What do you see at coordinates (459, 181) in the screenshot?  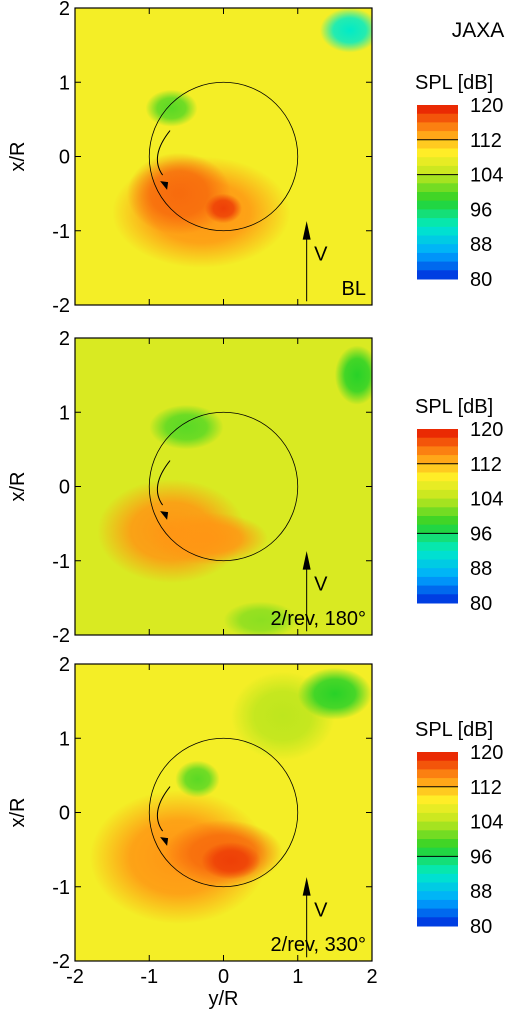 I see `colorbar-1: SPL [dB]120 112 104 96 88 80` at bounding box center [459, 181].